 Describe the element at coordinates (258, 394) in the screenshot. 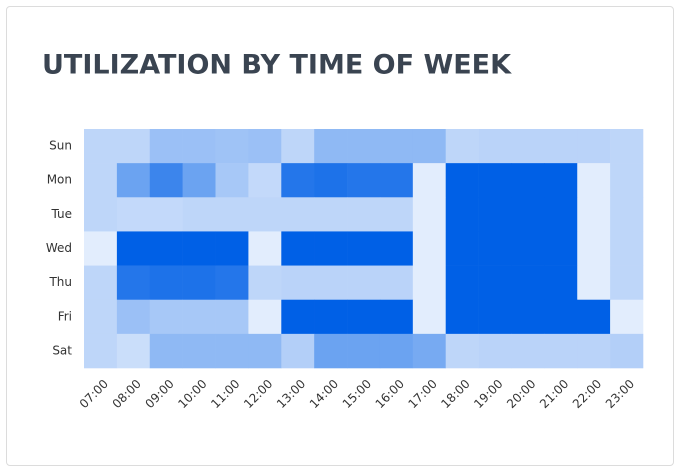

I see `x-tick-label: 12:00` at that location.